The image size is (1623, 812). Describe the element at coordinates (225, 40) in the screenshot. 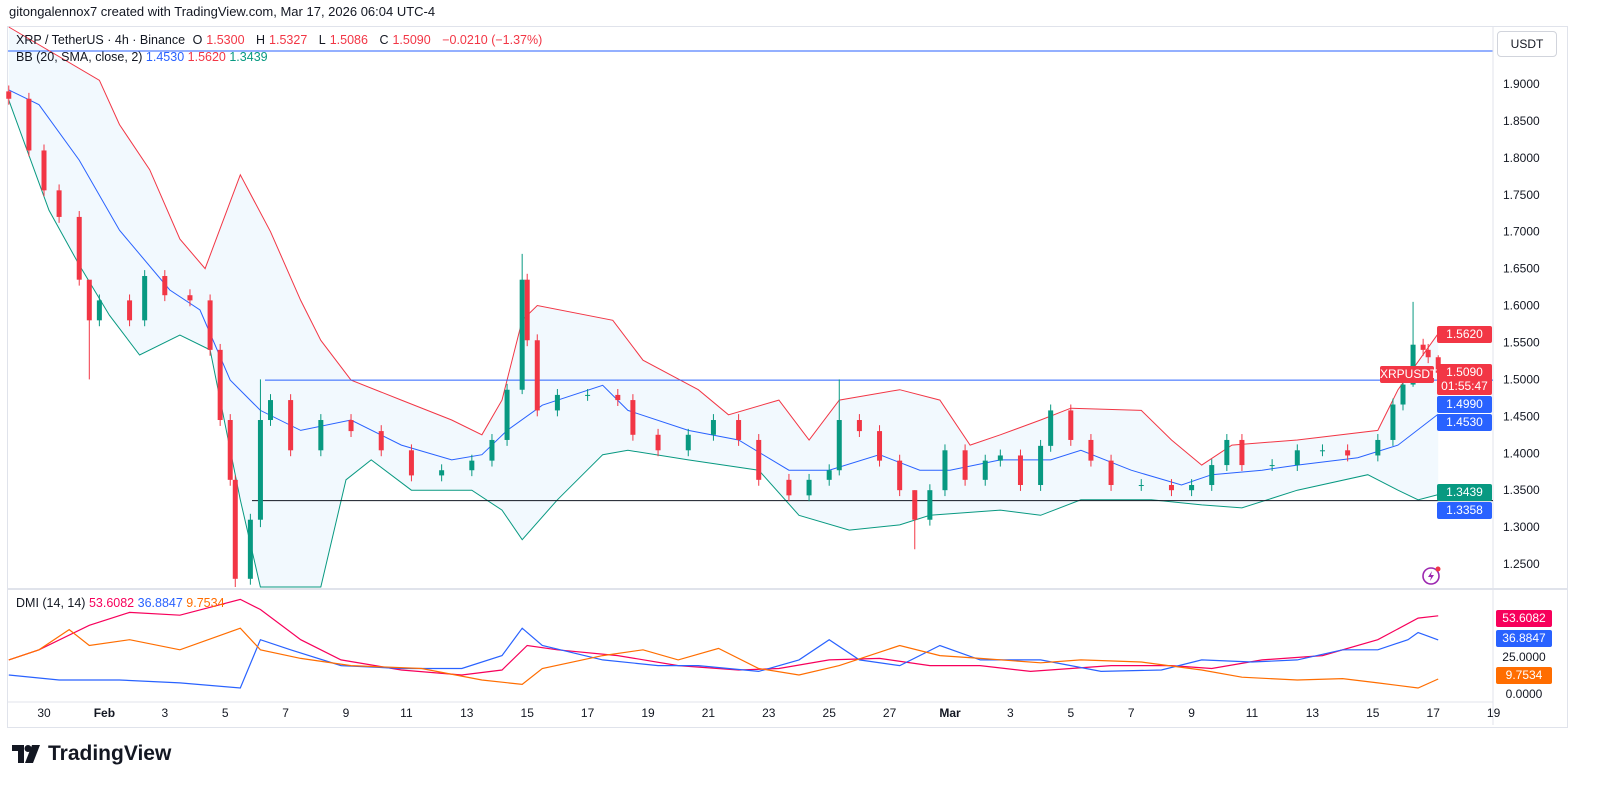

I see `open-value: 1.5300` at that location.